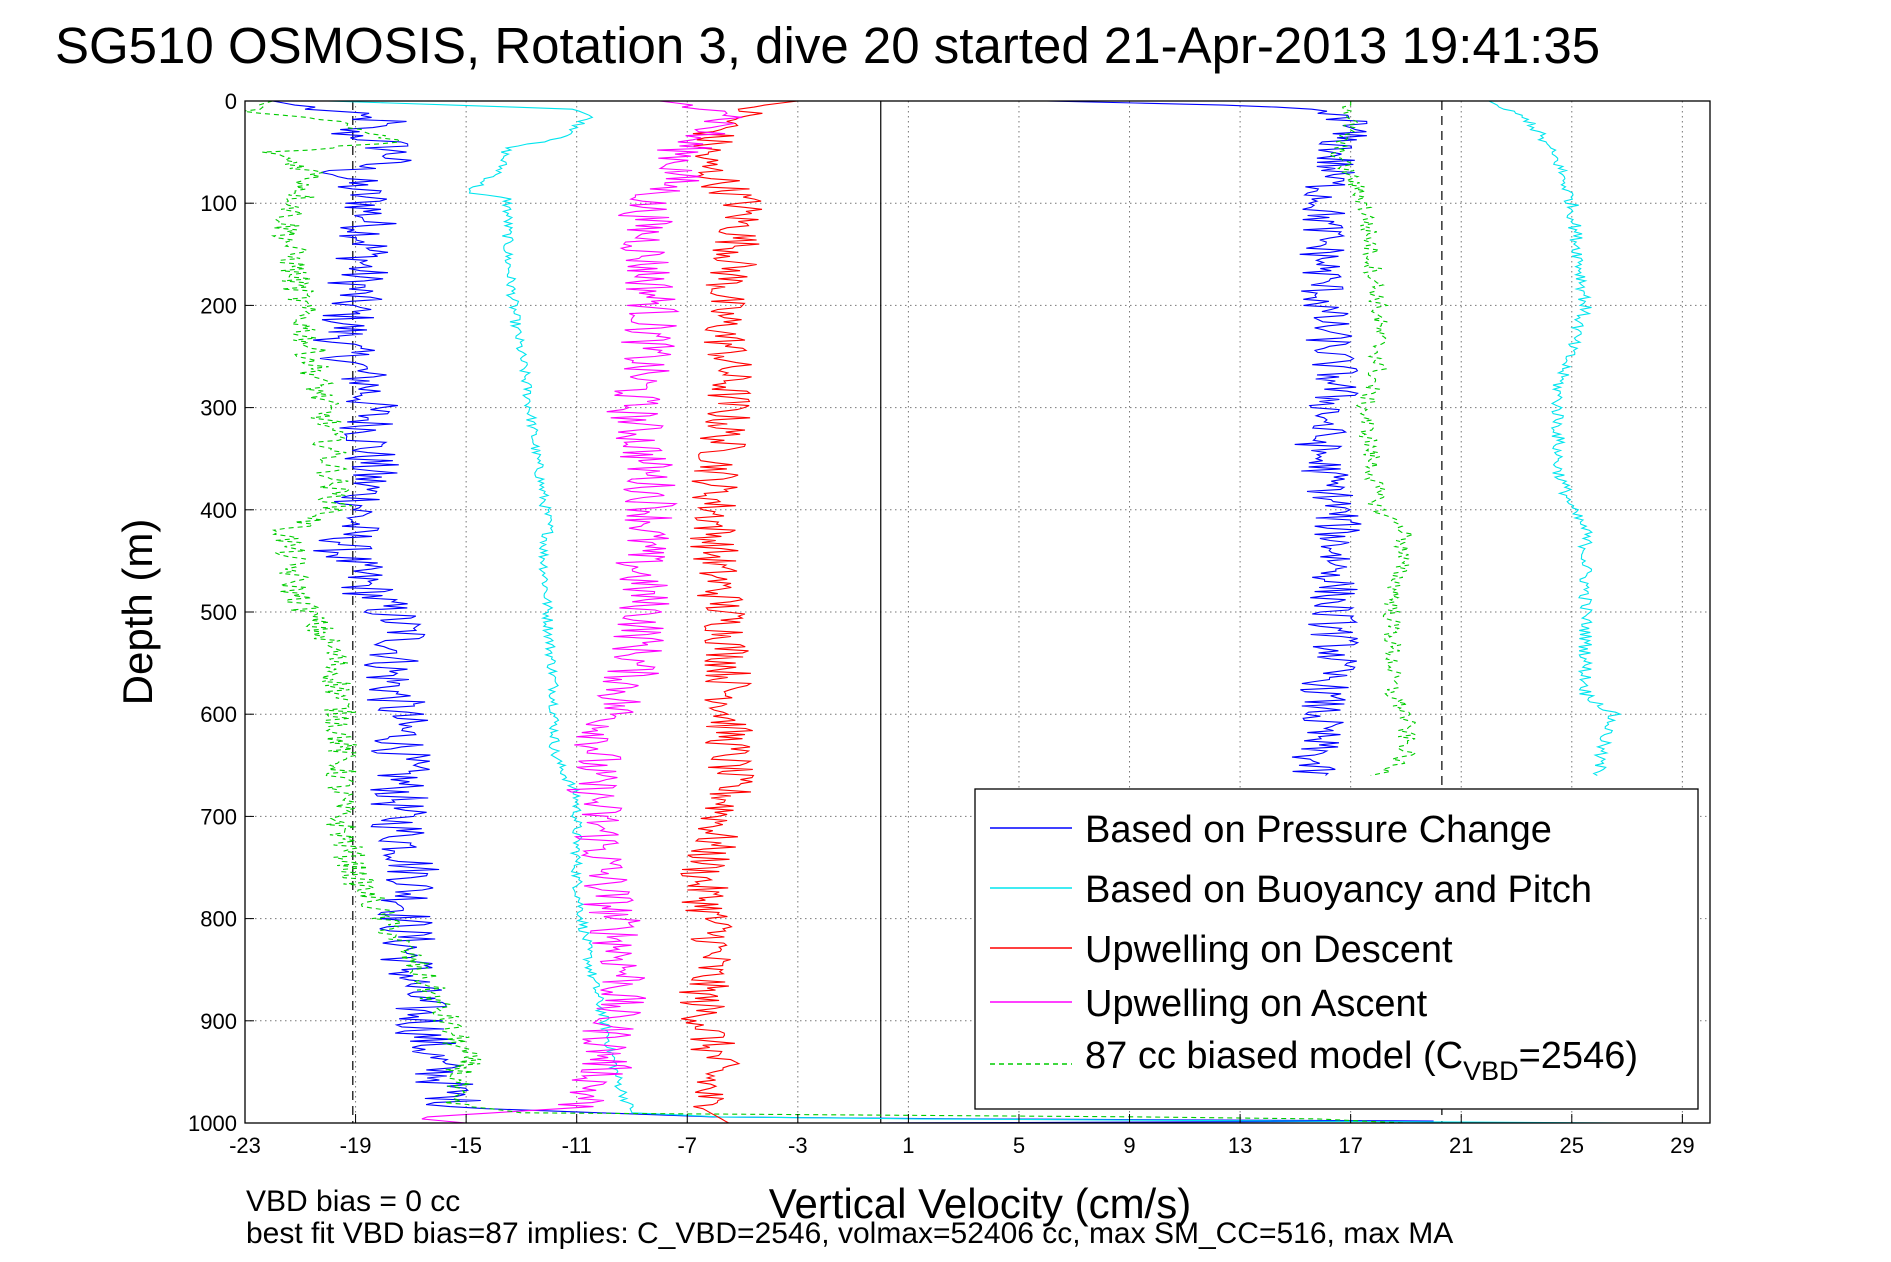  I want to click on x-tick-label: 17, so click(1350, 1145).